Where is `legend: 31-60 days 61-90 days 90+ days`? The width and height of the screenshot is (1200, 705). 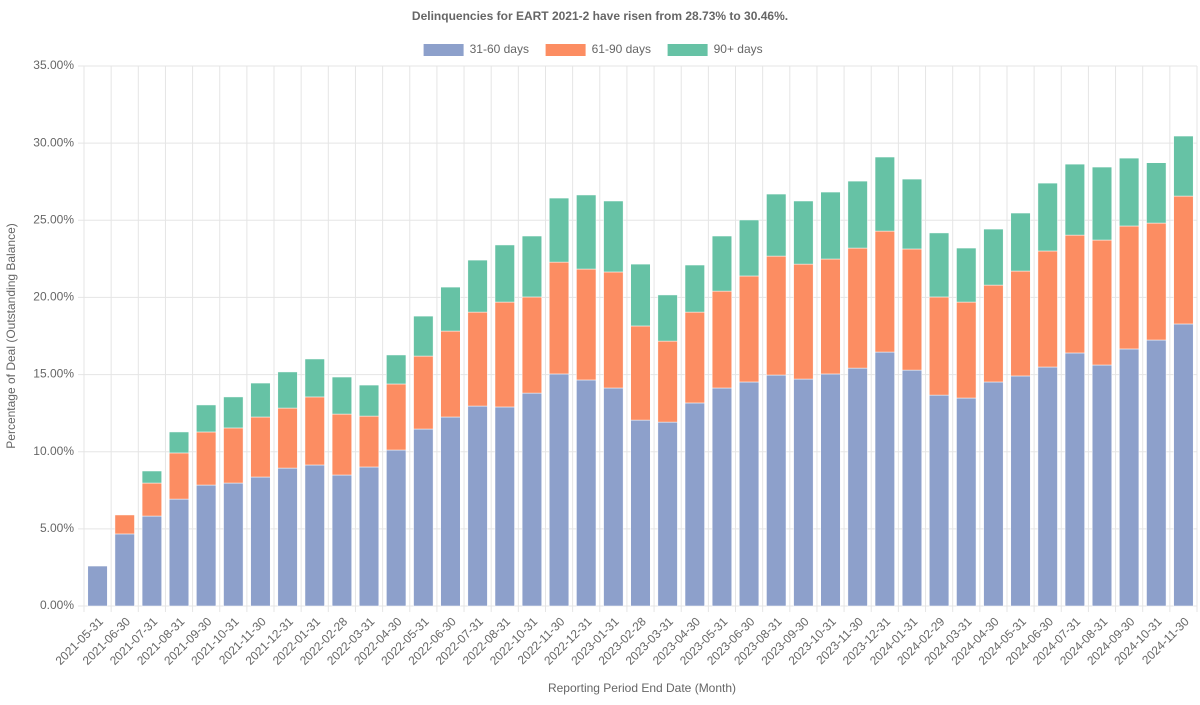
legend: 31-60 days 61-90 days 90+ days is located at coordinates (593, 49).